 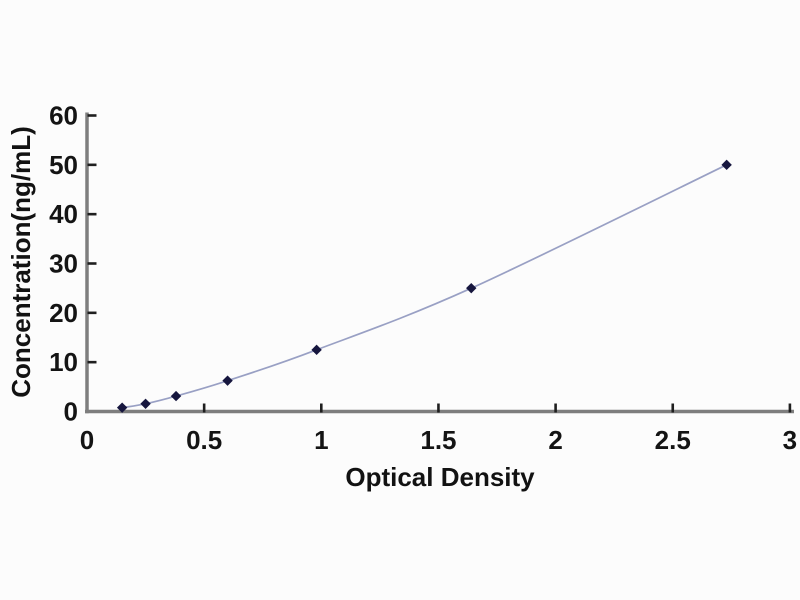 I want to click on x-tick-label: 0.5, so click(x=204, y=440).